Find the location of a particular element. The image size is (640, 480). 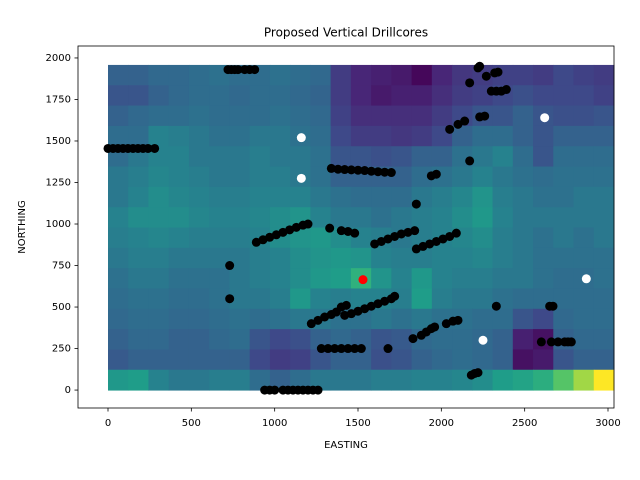

y-tick-label: 500 is located at coordinates (61, 307).